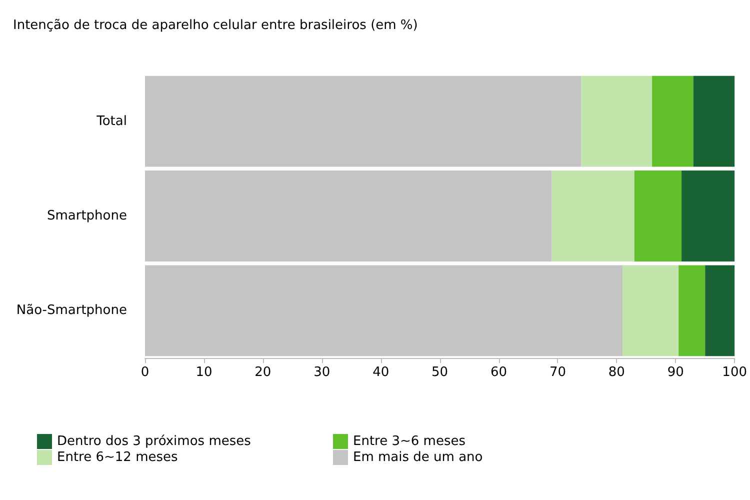  Describe the element at coordinates (322, 372) in the screenshot. I see `x-tick-label: 30` at that location.